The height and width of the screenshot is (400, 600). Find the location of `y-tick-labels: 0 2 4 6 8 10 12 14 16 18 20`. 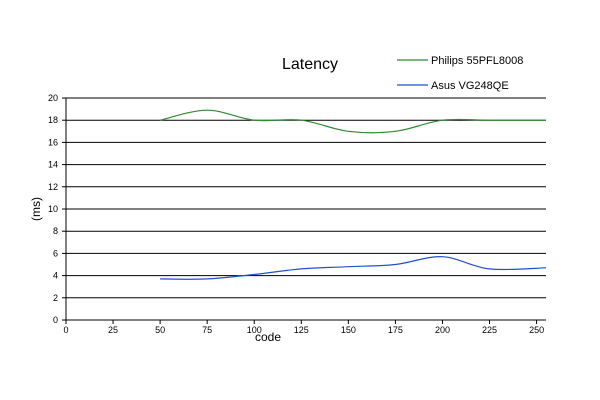

y-tick-labels: 0 2 4 6 8 10 12 14 16 18 20 is located at coordinates (57, 209).